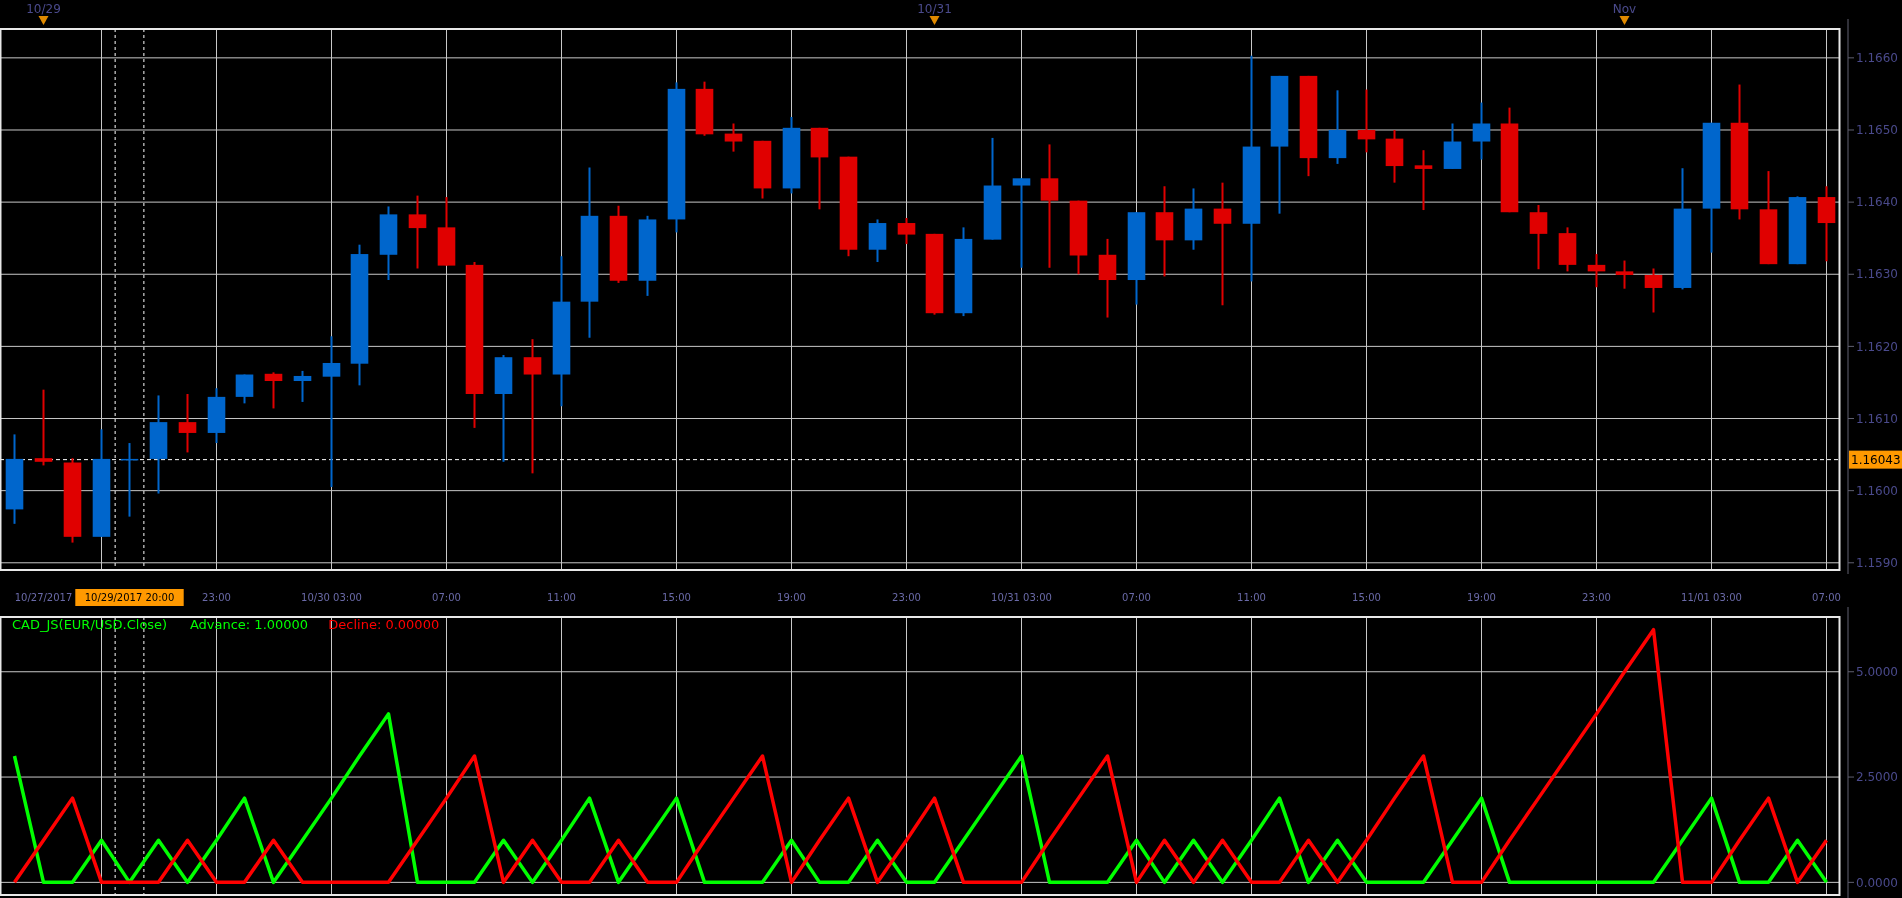 This screenshot has height=898, width=1902. Describe the element at coordinates (1877, 418) in the screenshot. I see `y-tick-label: 1.1610` at that location.